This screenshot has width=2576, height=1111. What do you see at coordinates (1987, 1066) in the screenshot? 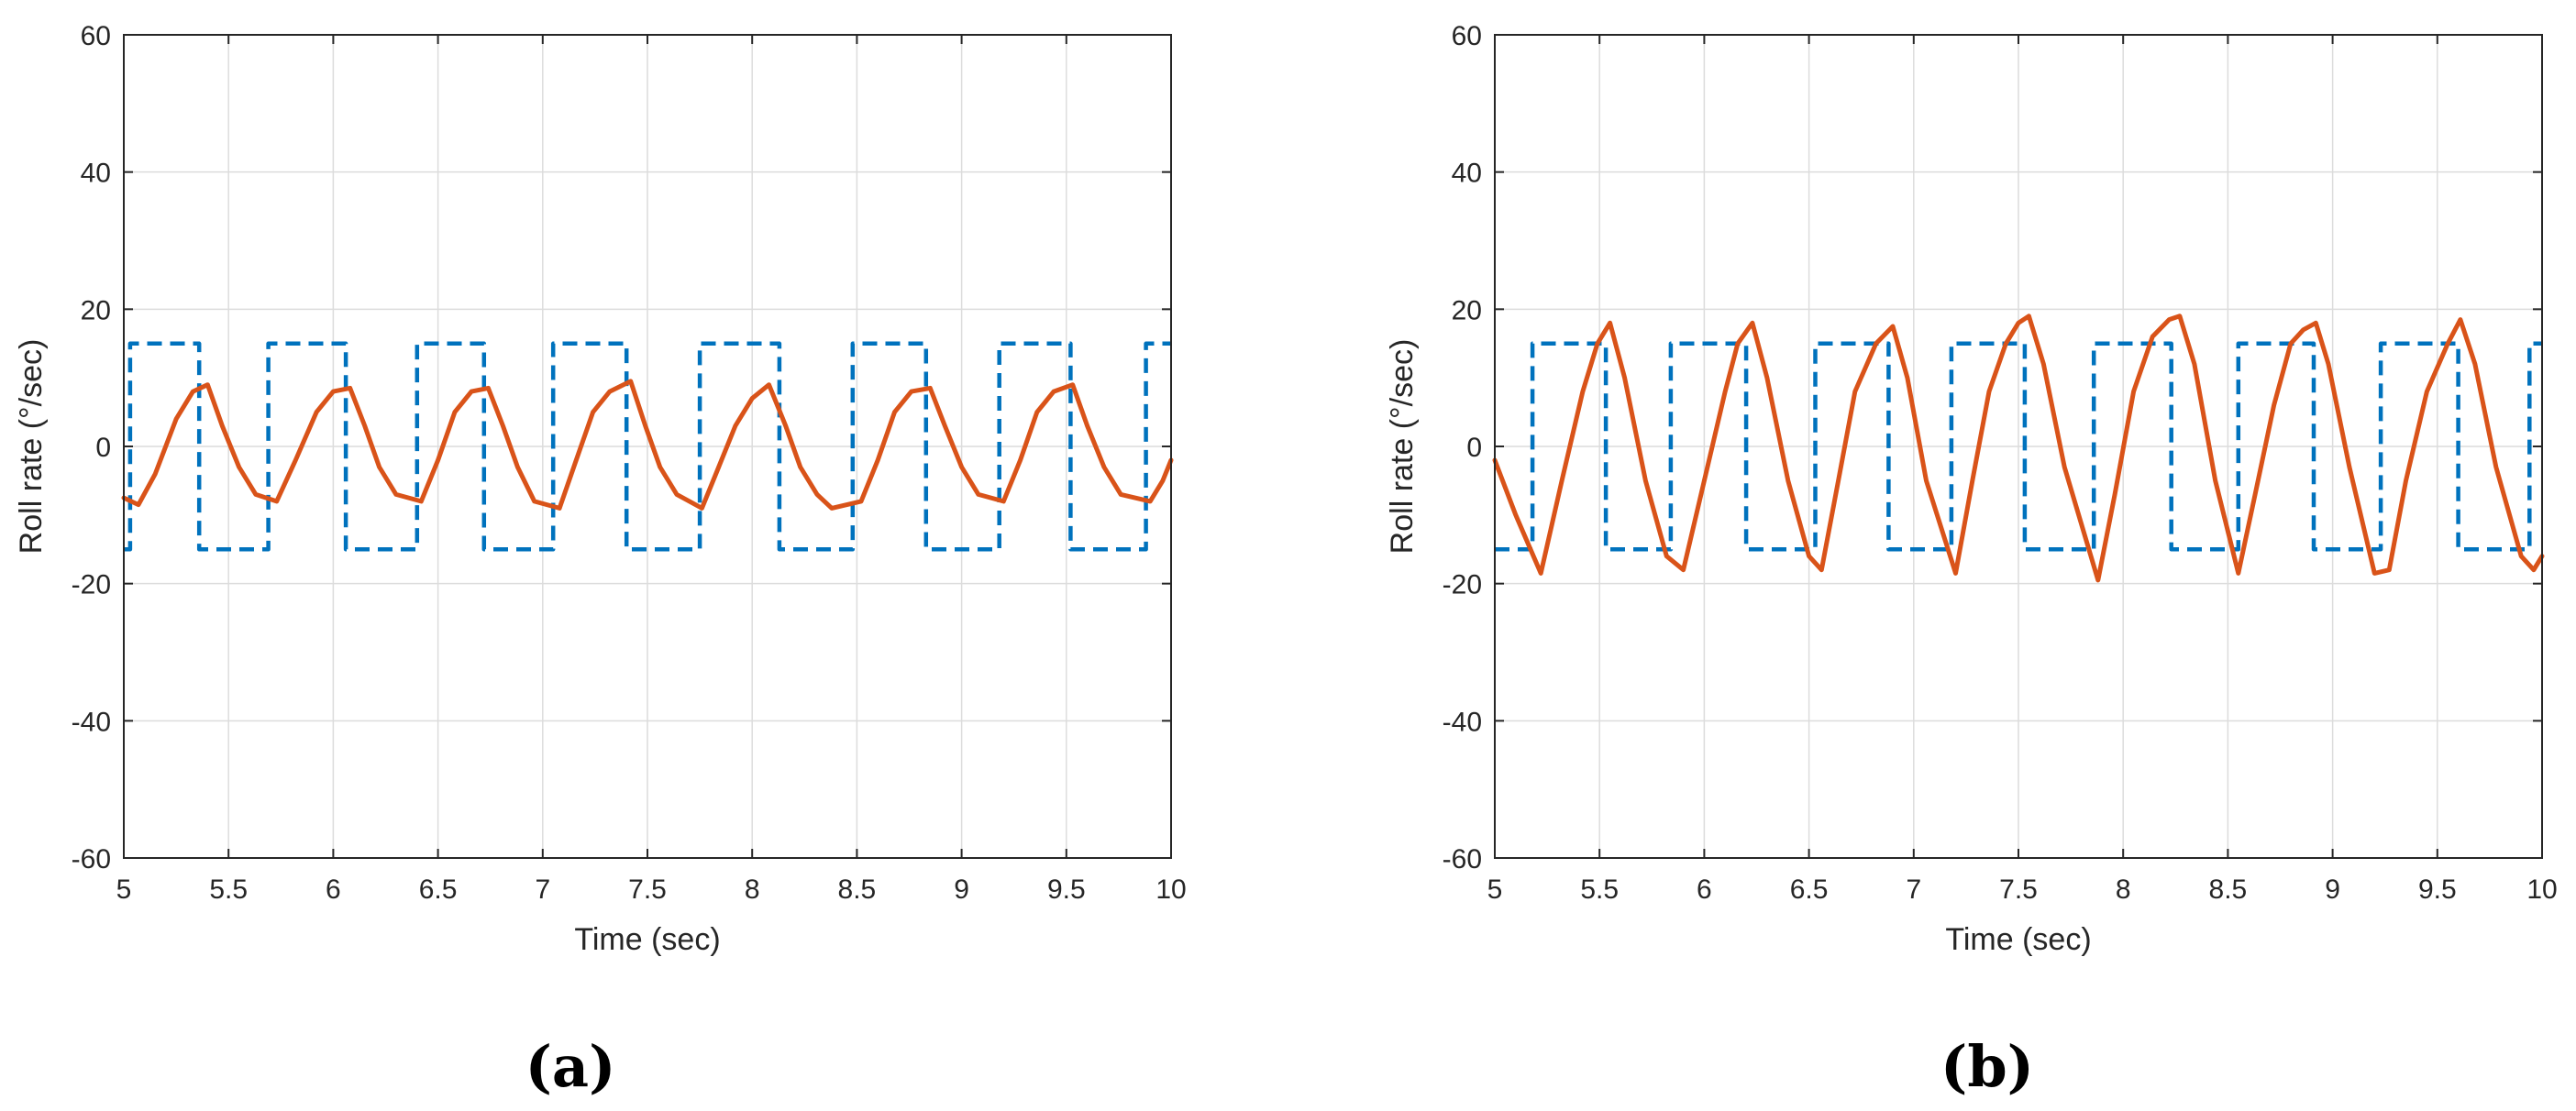
I see `panel-label: (b)` at bounding box center [1987, 1066].